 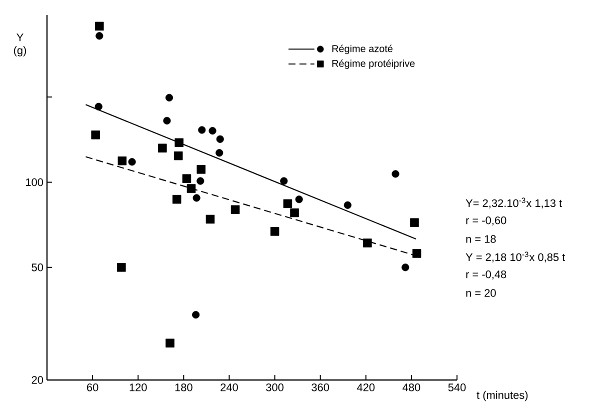 I want to click on x-tick-label: 240, so click(x=229, y=388).